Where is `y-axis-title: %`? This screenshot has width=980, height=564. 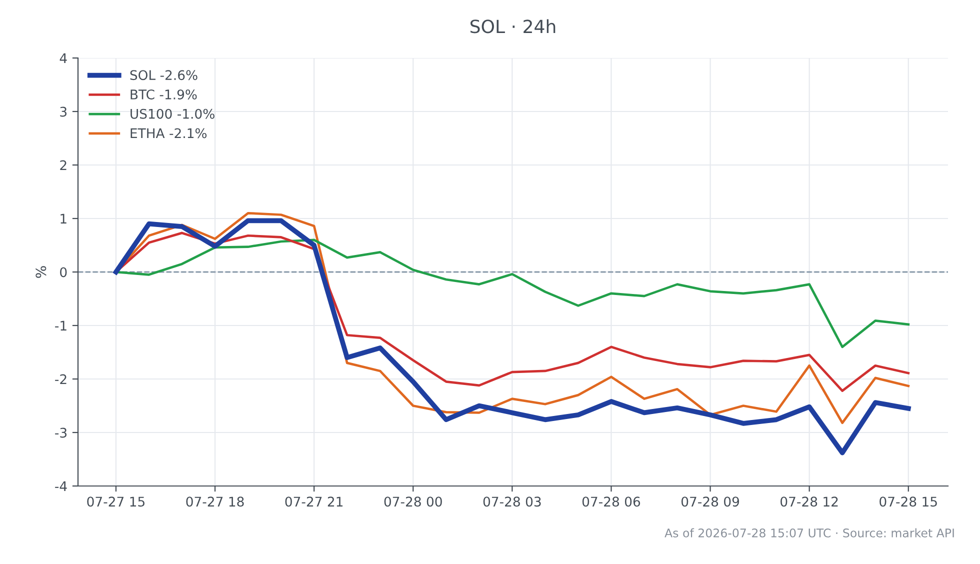
y-axis-title: % is located at coordinates (41, 272).